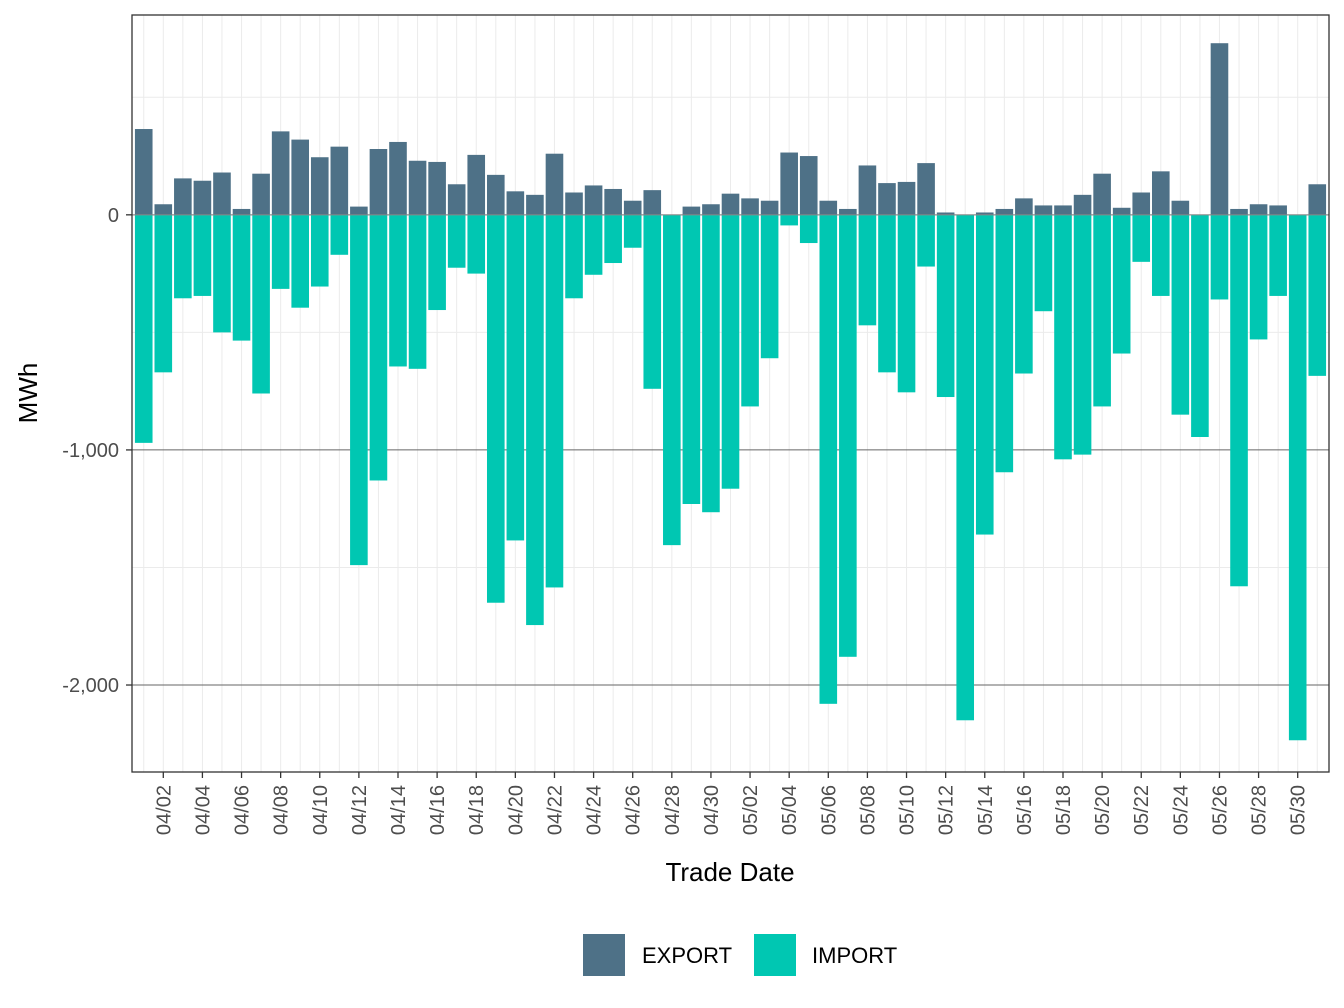 The height and width of the screenshot is (1008, 1344). I want to click on x-tick-label: 04/22, so click(555, 810).